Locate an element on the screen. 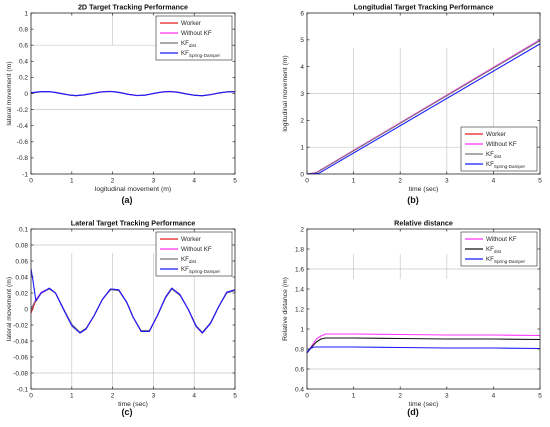 The width and height of the screenshot is (550, 427). y-tick-label: 1.4 is located at coordinates (299, 289).